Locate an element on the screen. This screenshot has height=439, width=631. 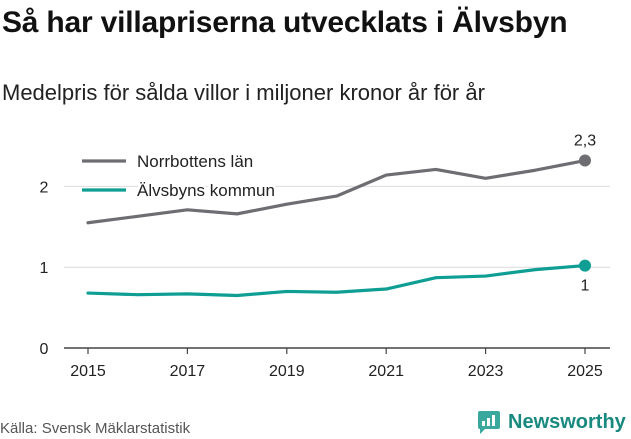
x-tick-label-2025: 2025 is located at coordinates (585, 371).